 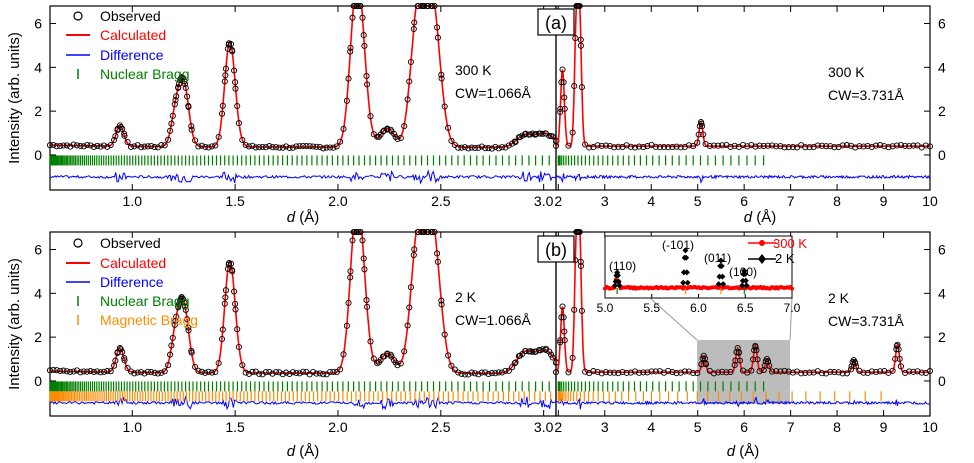 I want to click on annotation-b-right-temp: 2 K, so click(x=839, y=298).